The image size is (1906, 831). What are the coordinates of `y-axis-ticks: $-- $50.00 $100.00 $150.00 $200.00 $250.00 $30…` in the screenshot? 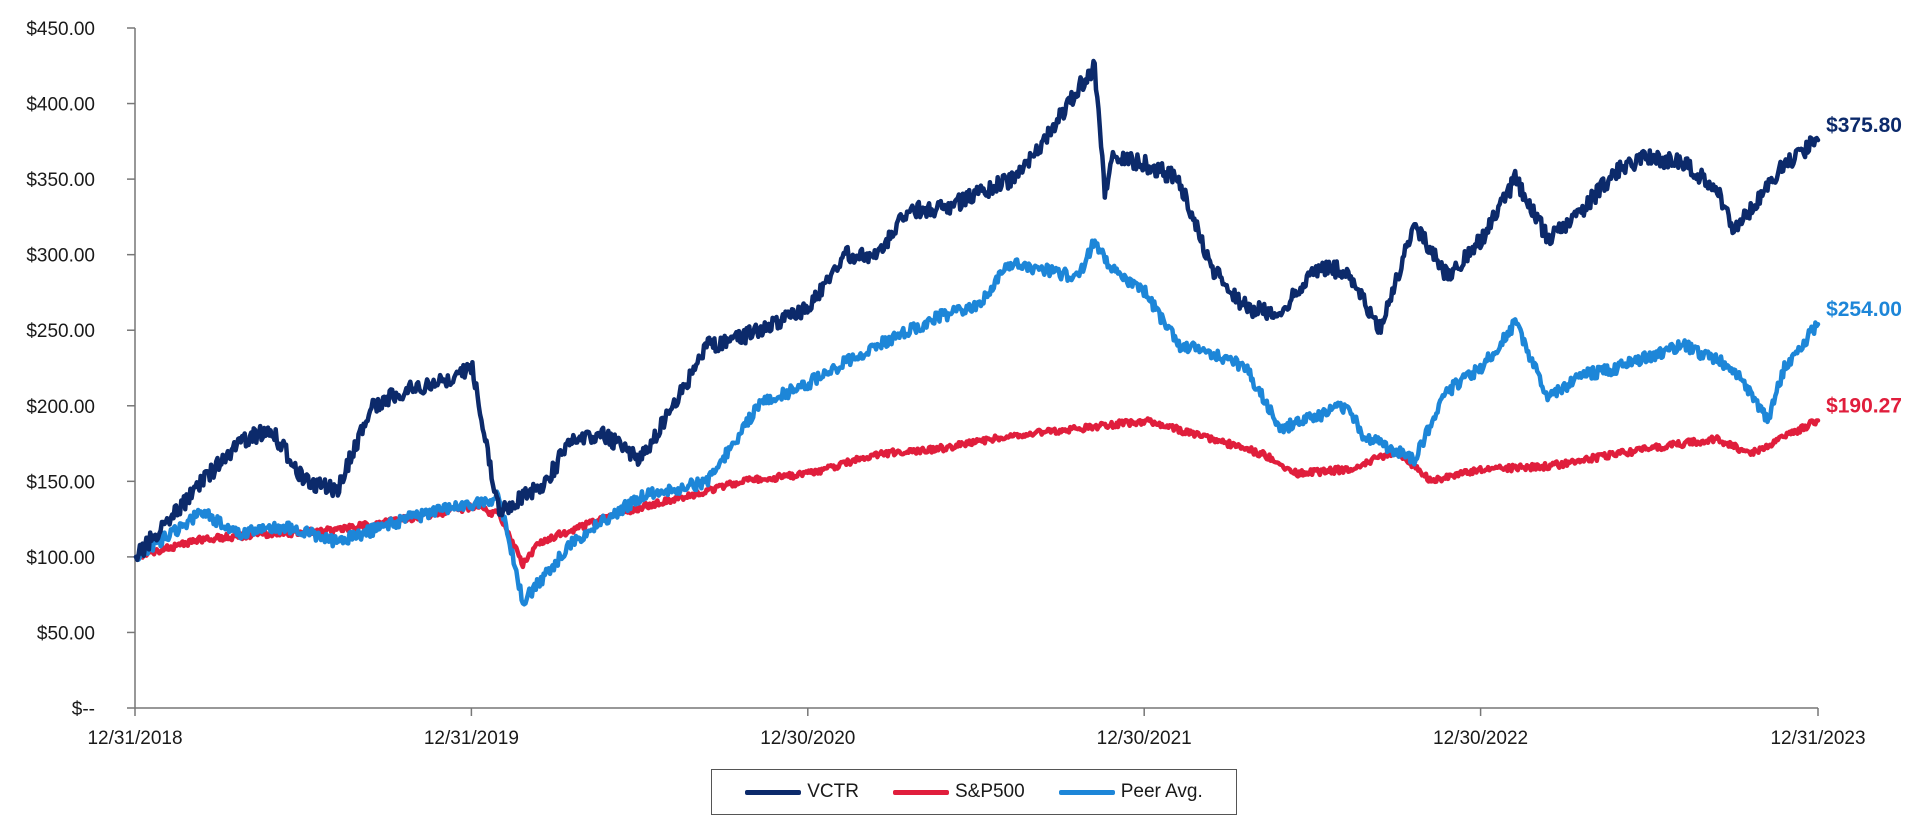 It's located at (80, 369).